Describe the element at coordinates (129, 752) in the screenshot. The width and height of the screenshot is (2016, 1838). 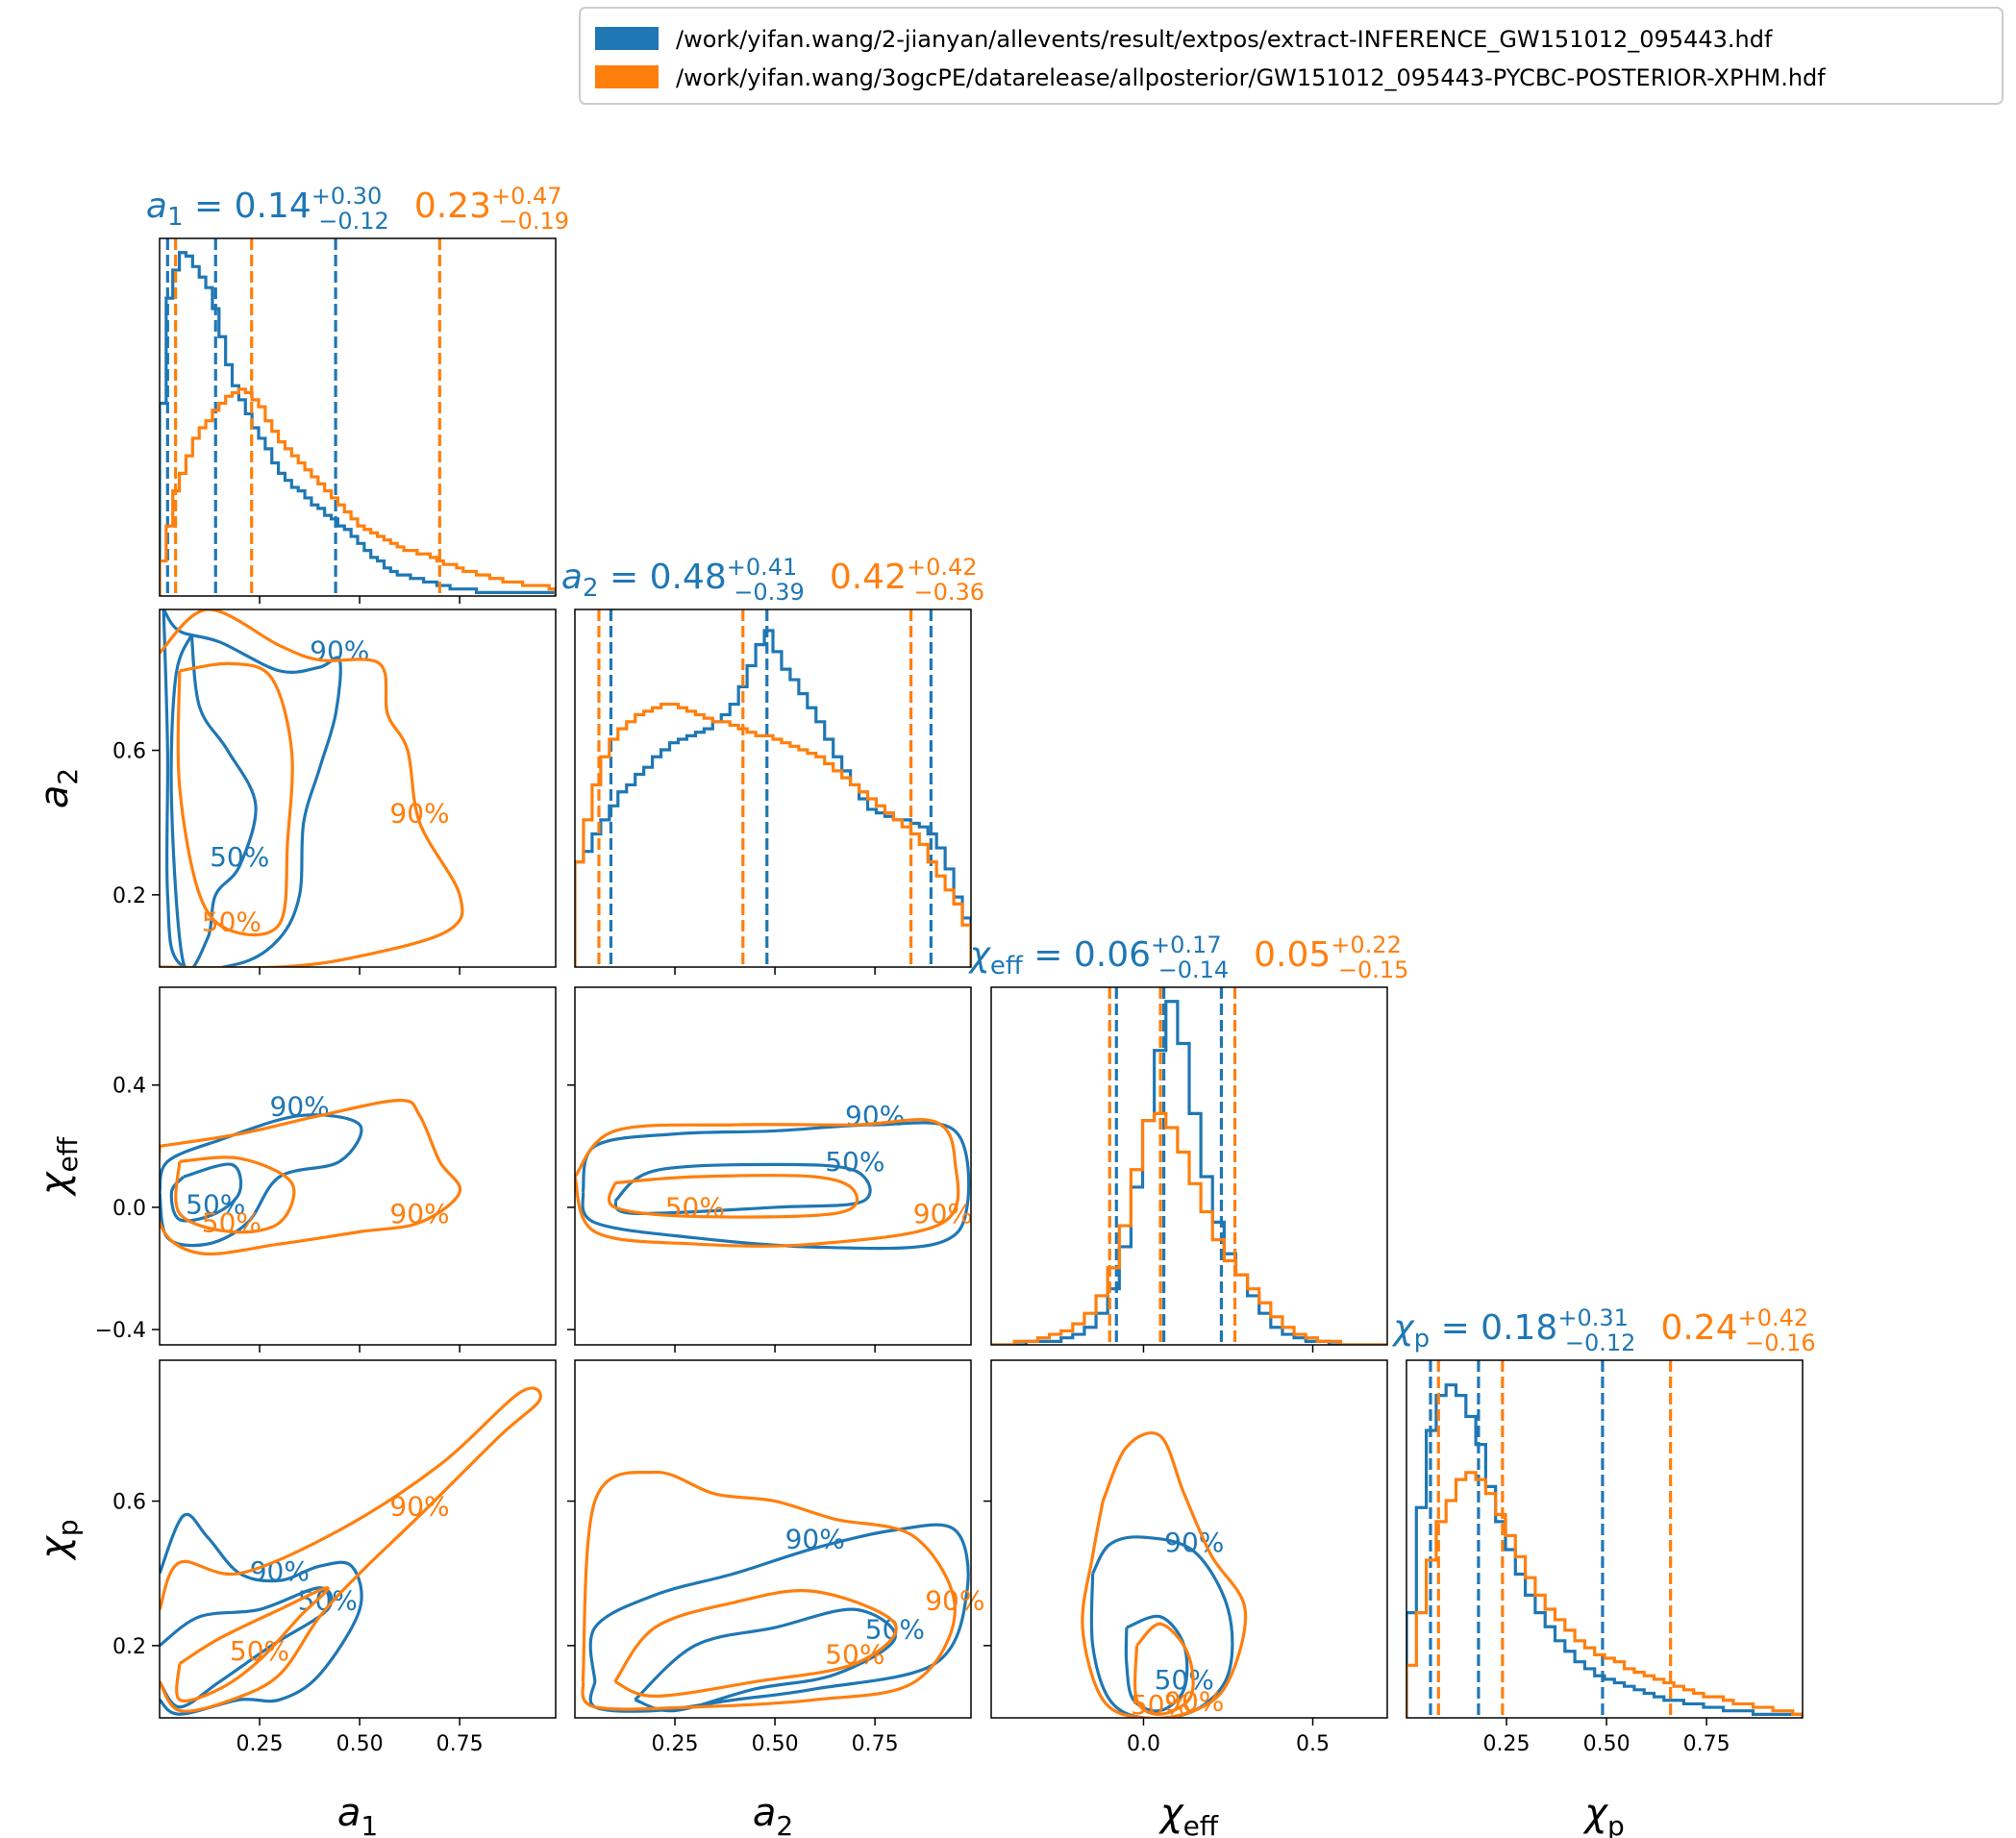
I see `y-tick-label: 0.6` at that location.